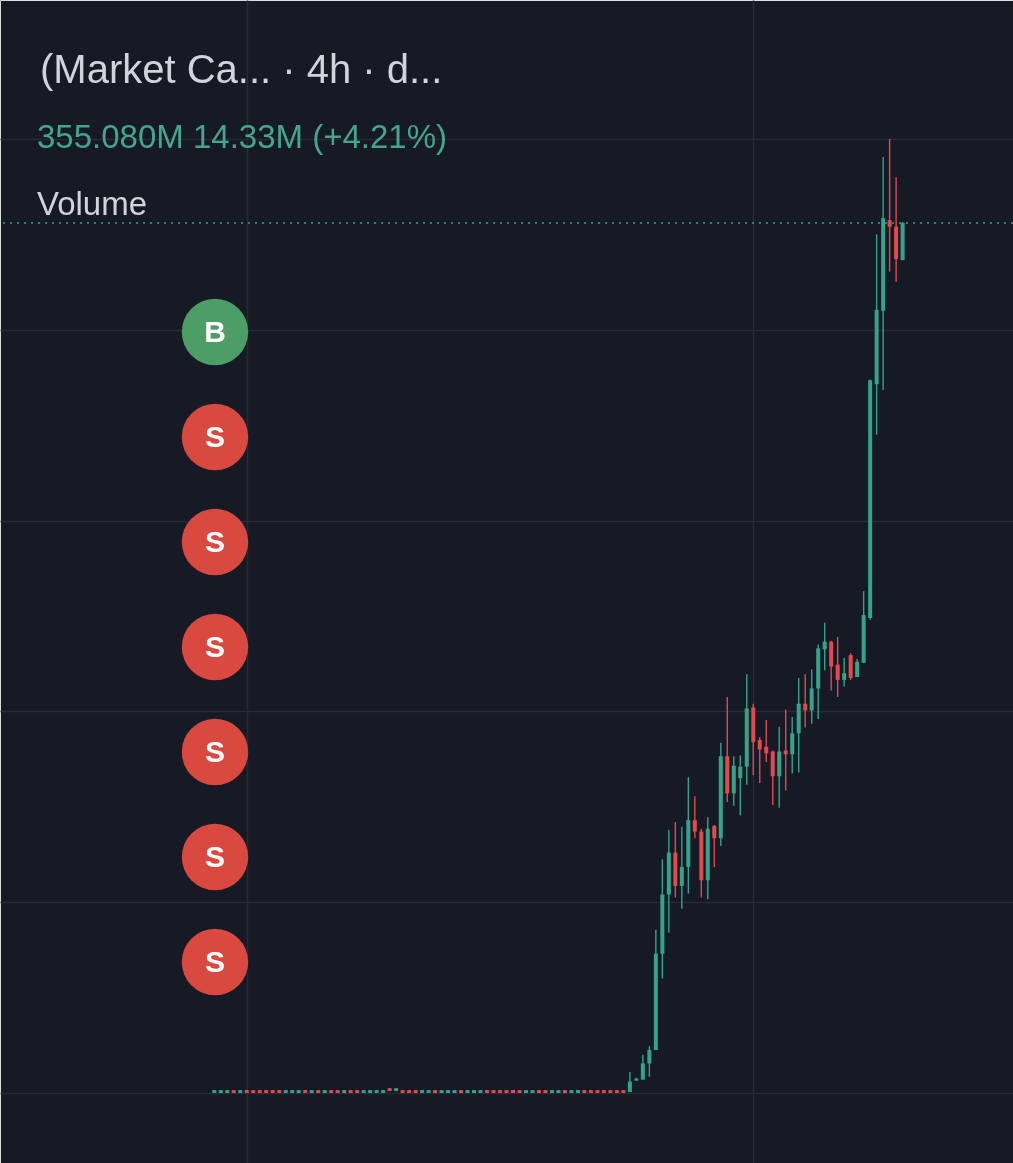 This screenshot has height=1163, width=1013. Describe the element at coordinates (242, 136) in the screenshot. I see `annotation: 355.080M 14.33M (+4.21%)` at that location.